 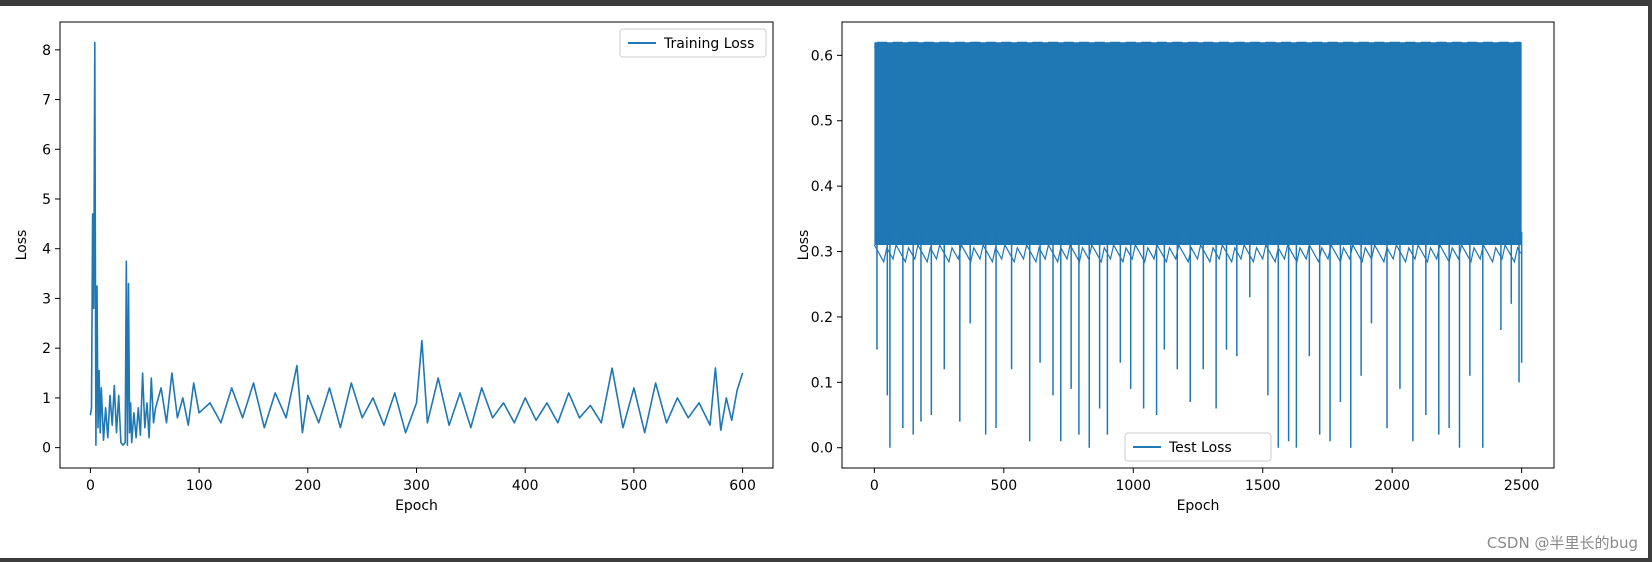 I want to click on x-tick-label: 400, so click(x=525, y=486).